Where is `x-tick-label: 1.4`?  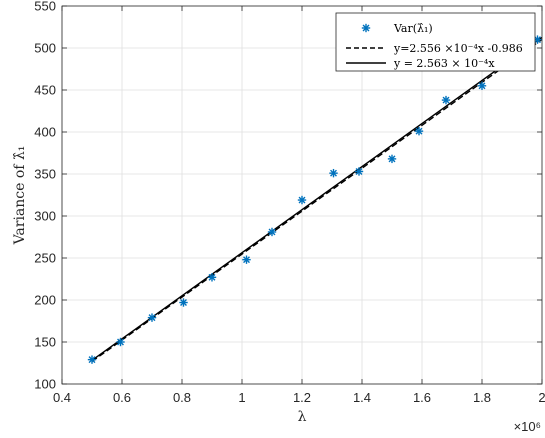 x-tick-label: 1.4 is located at coordinates (362, 397).